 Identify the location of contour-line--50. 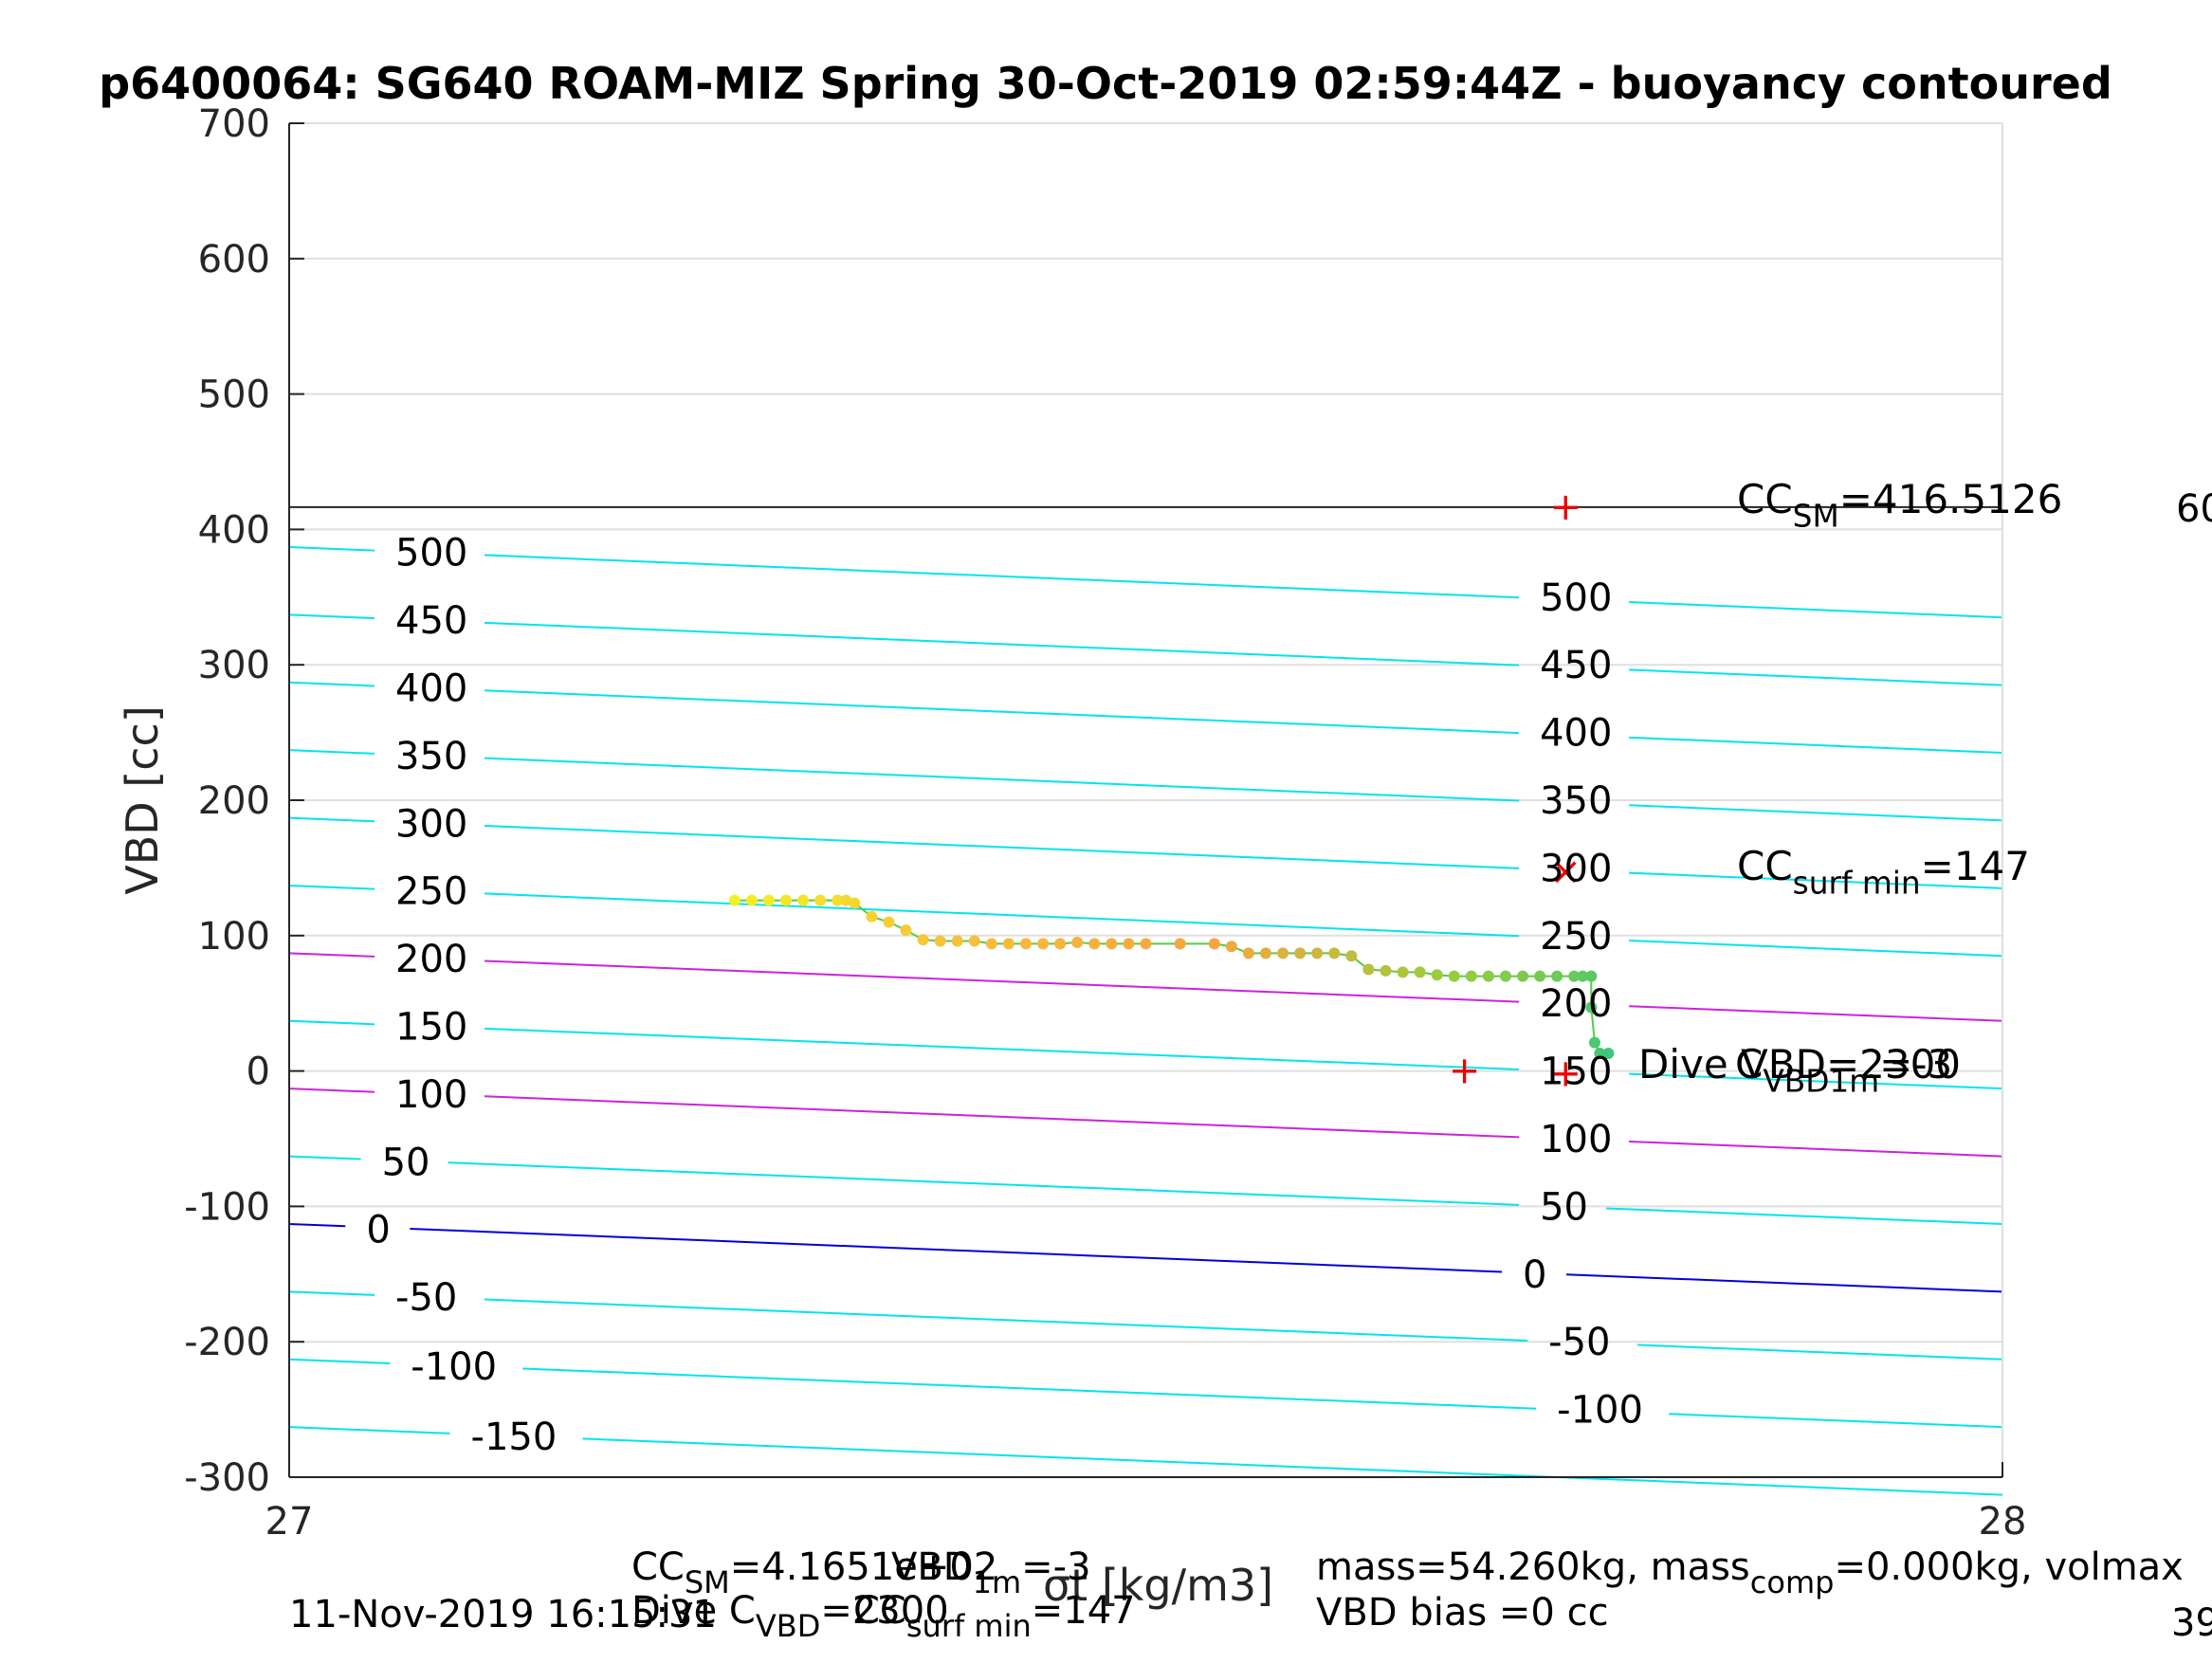
(1006, 1320).